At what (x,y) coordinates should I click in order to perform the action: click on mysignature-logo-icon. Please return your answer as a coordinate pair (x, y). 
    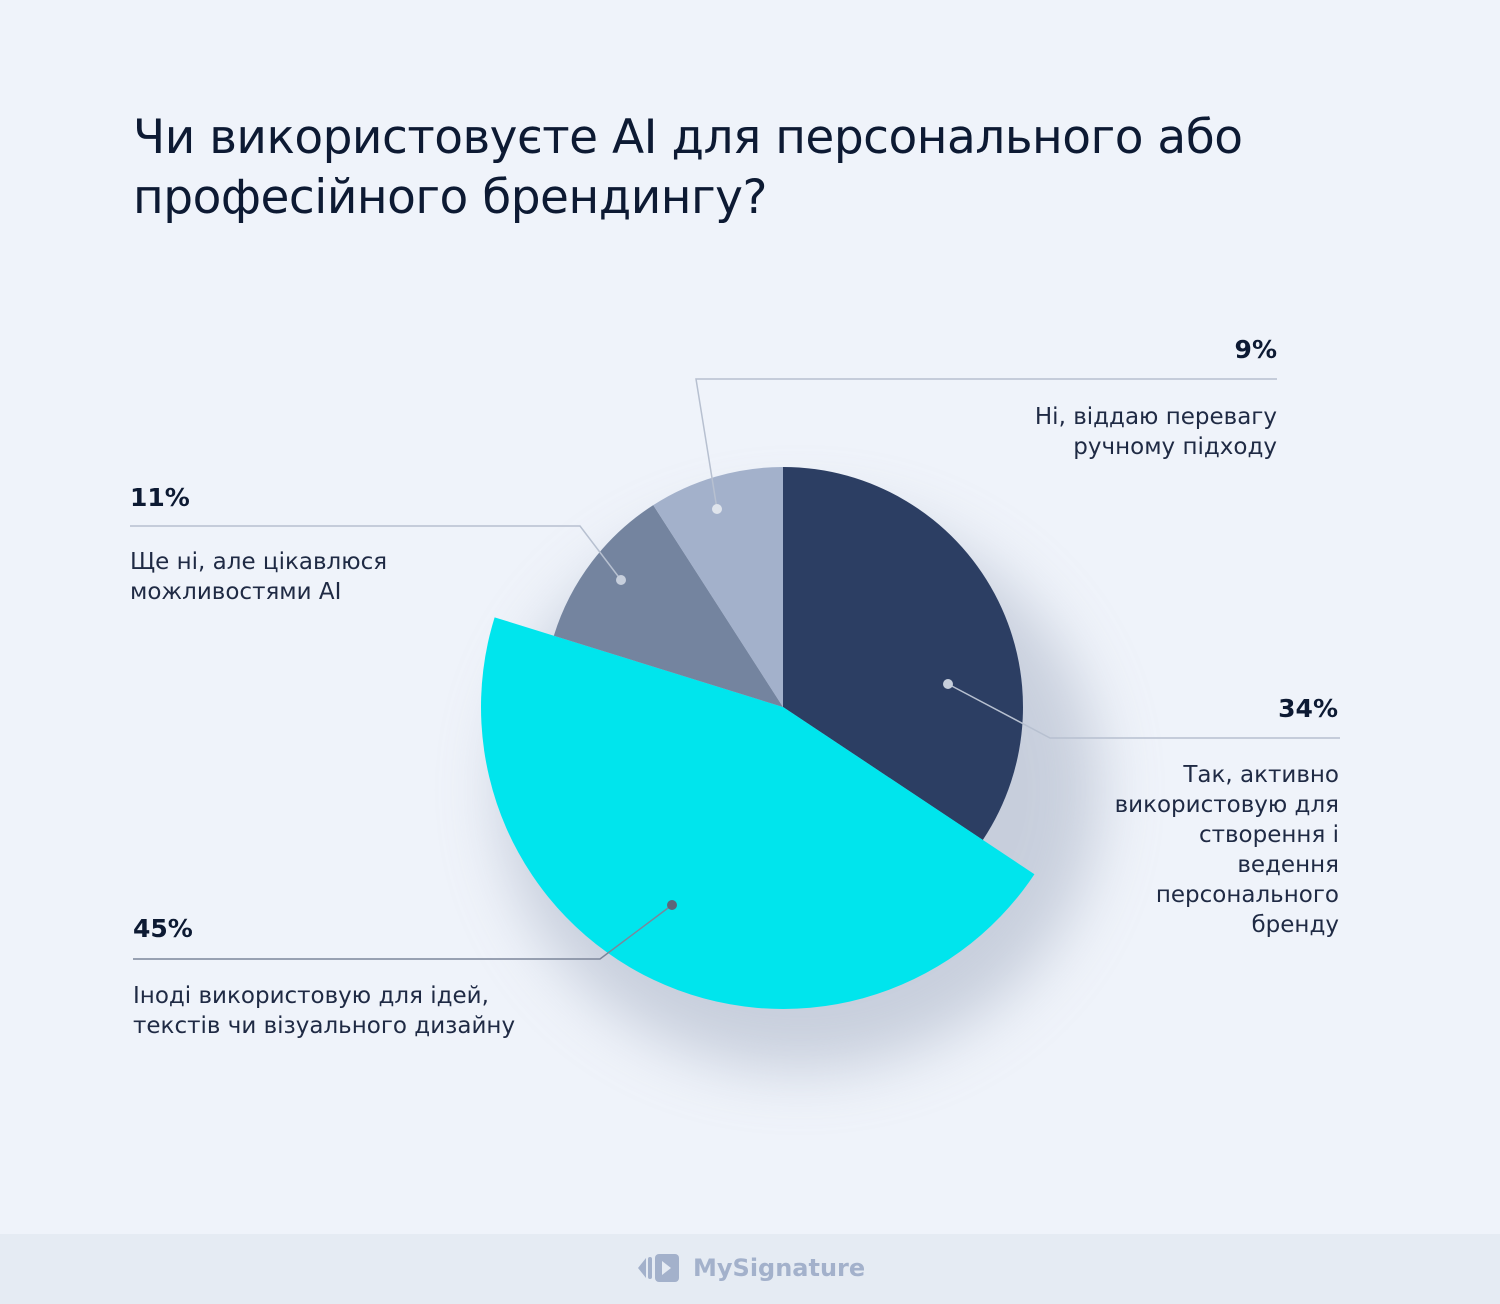
    Looking at the image, I should click on (658, 1268).